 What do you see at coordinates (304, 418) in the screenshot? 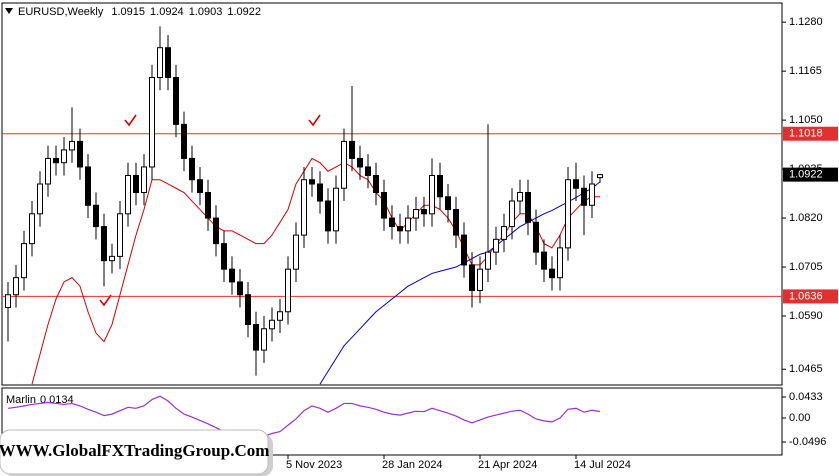
I see `indicator-line` at bounding box center [304, 418].